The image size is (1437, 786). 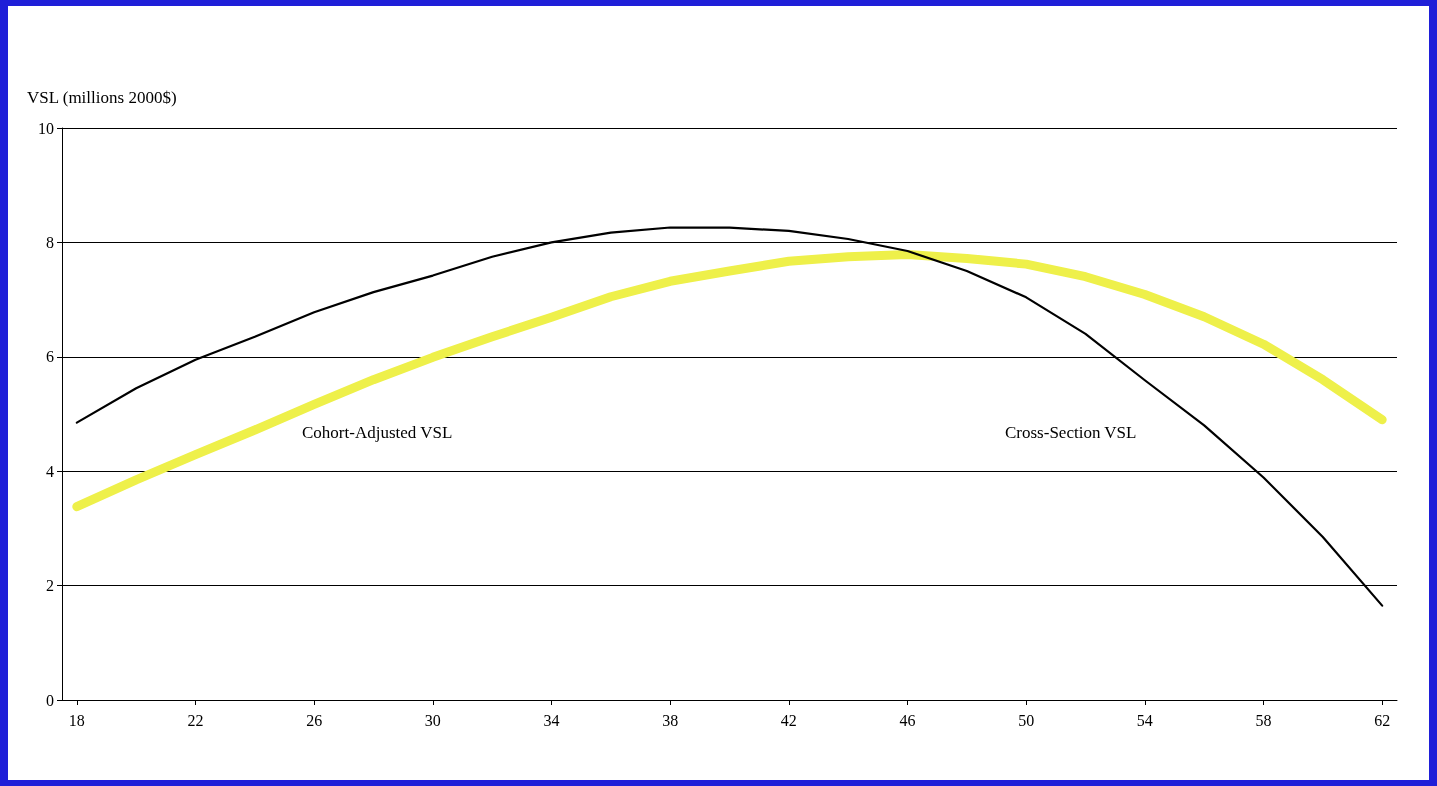 I want to click on series-label: Cohort-Adjusted VSL, so click(x=377, y=432).